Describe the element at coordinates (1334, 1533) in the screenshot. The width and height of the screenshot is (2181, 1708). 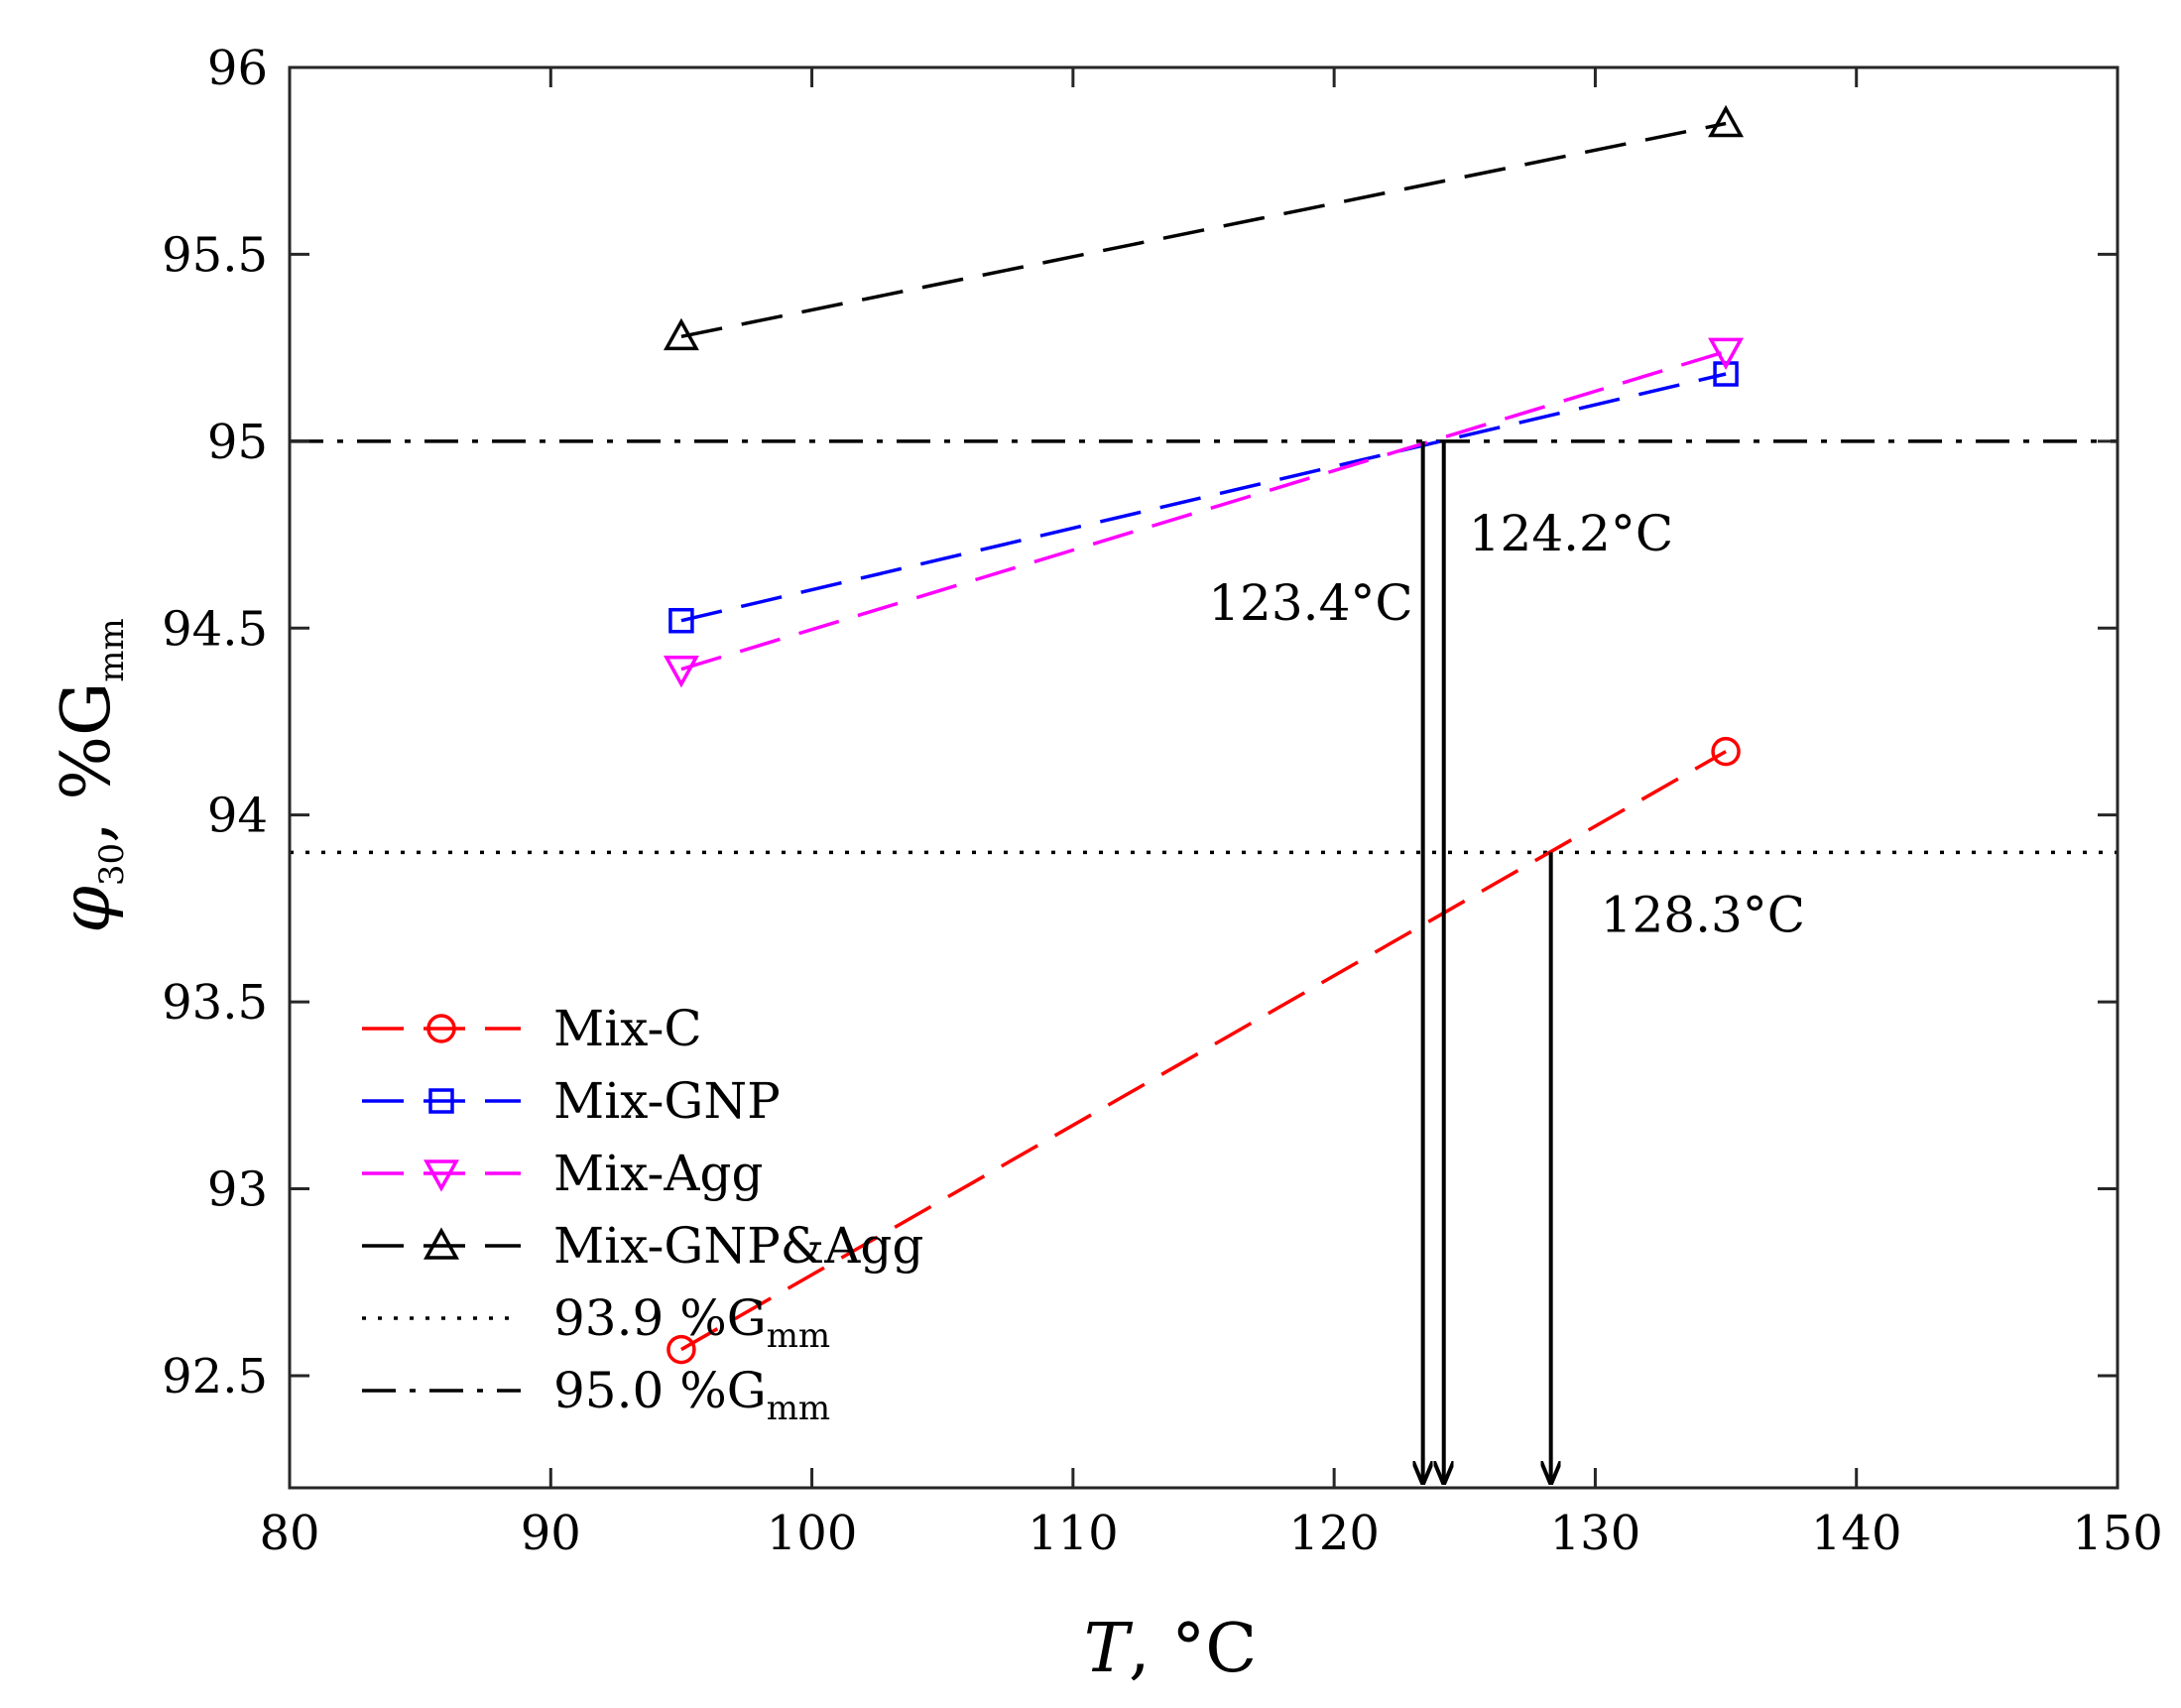
I see `x-tick-label-4: 120` at that location.